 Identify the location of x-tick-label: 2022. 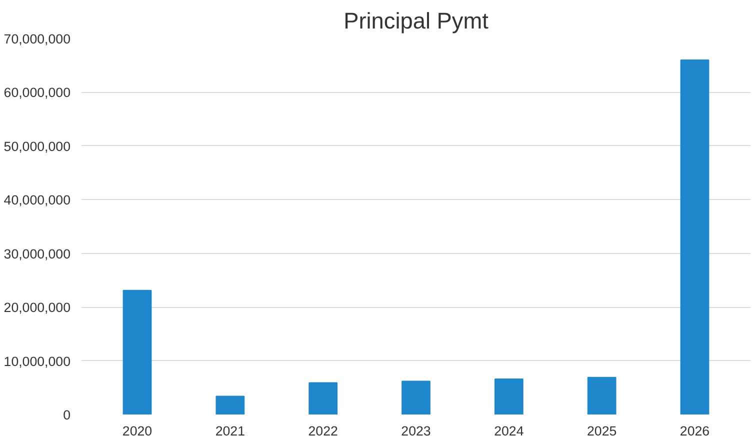
(323, 431).